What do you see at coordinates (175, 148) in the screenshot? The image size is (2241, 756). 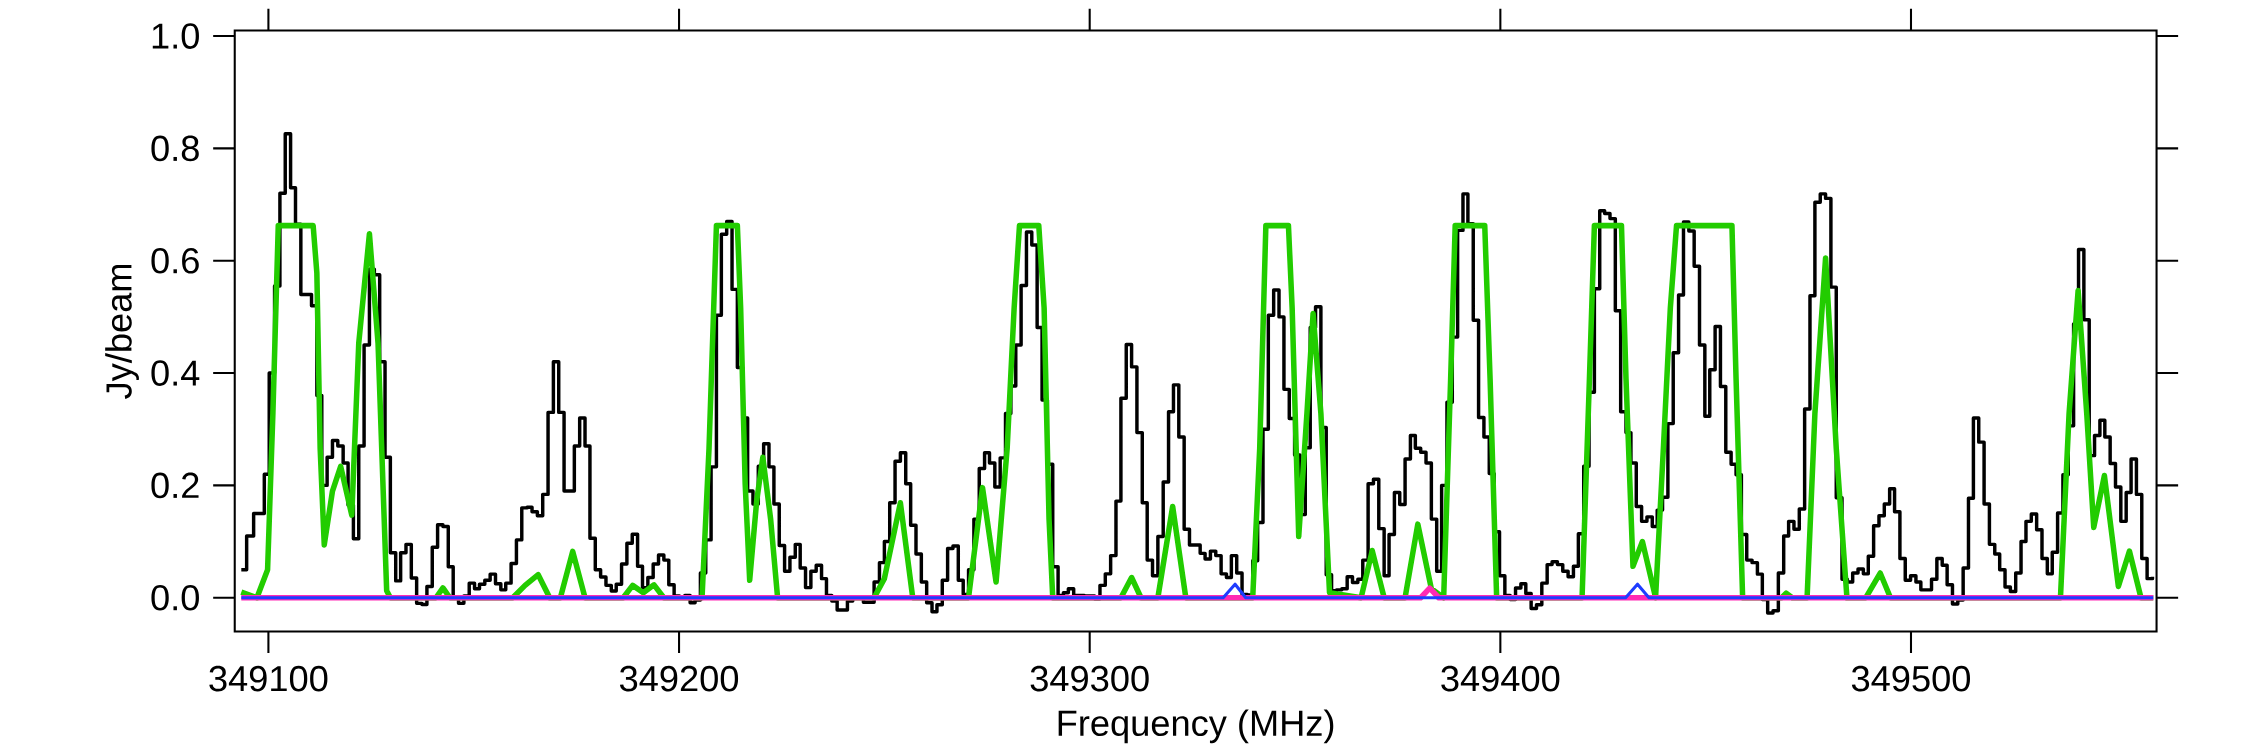 I see `y-tick-label: 0.8` at bounding box center [175, 148].